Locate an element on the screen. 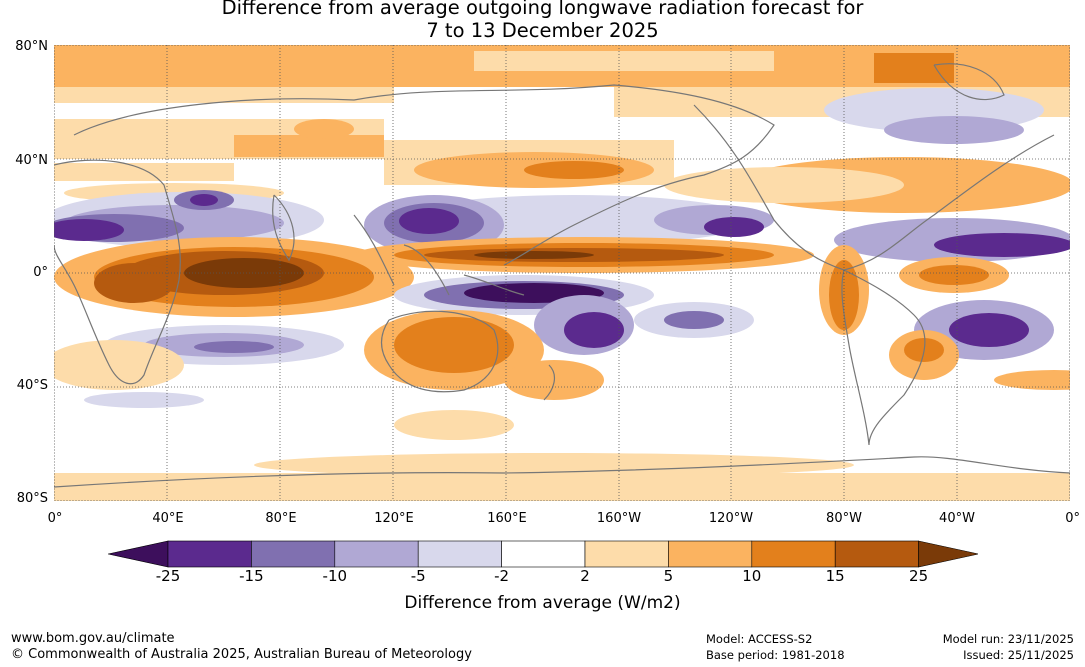 Image resolution: width=1085 pixels, height=667 pixels. anomaly-equatorial-positive is located at coordinates (531, 286).